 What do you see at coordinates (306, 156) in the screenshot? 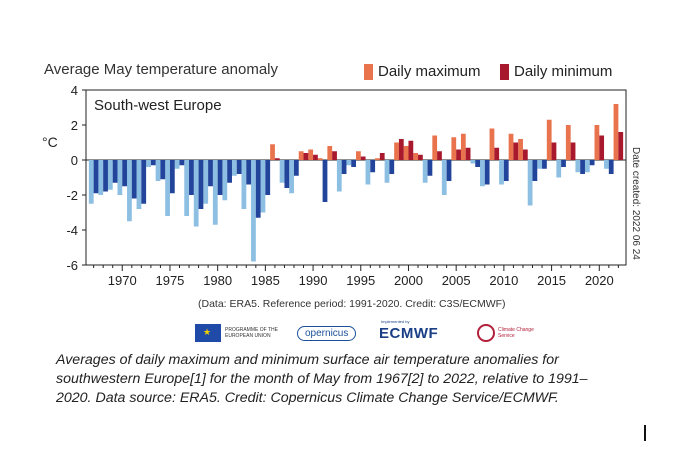
I see `bar-daily-minimum-1989` at bounding box center [306, 156].